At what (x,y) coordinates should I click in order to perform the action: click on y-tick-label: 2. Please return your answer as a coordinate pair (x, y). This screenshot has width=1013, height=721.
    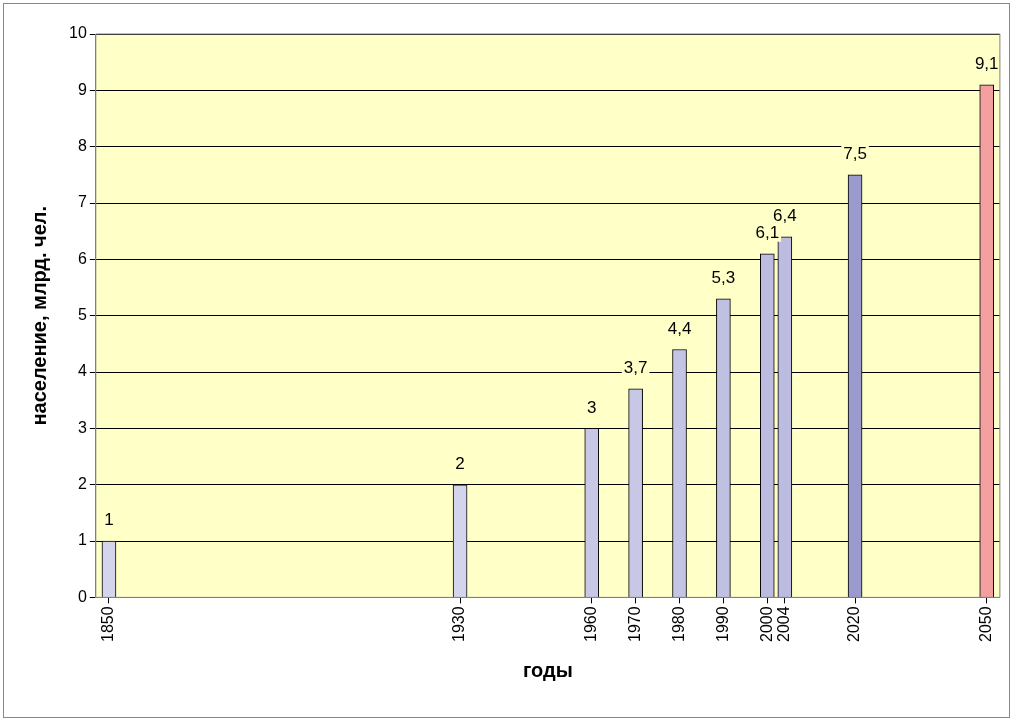
    Looking at the image, I should click on (82, 484).